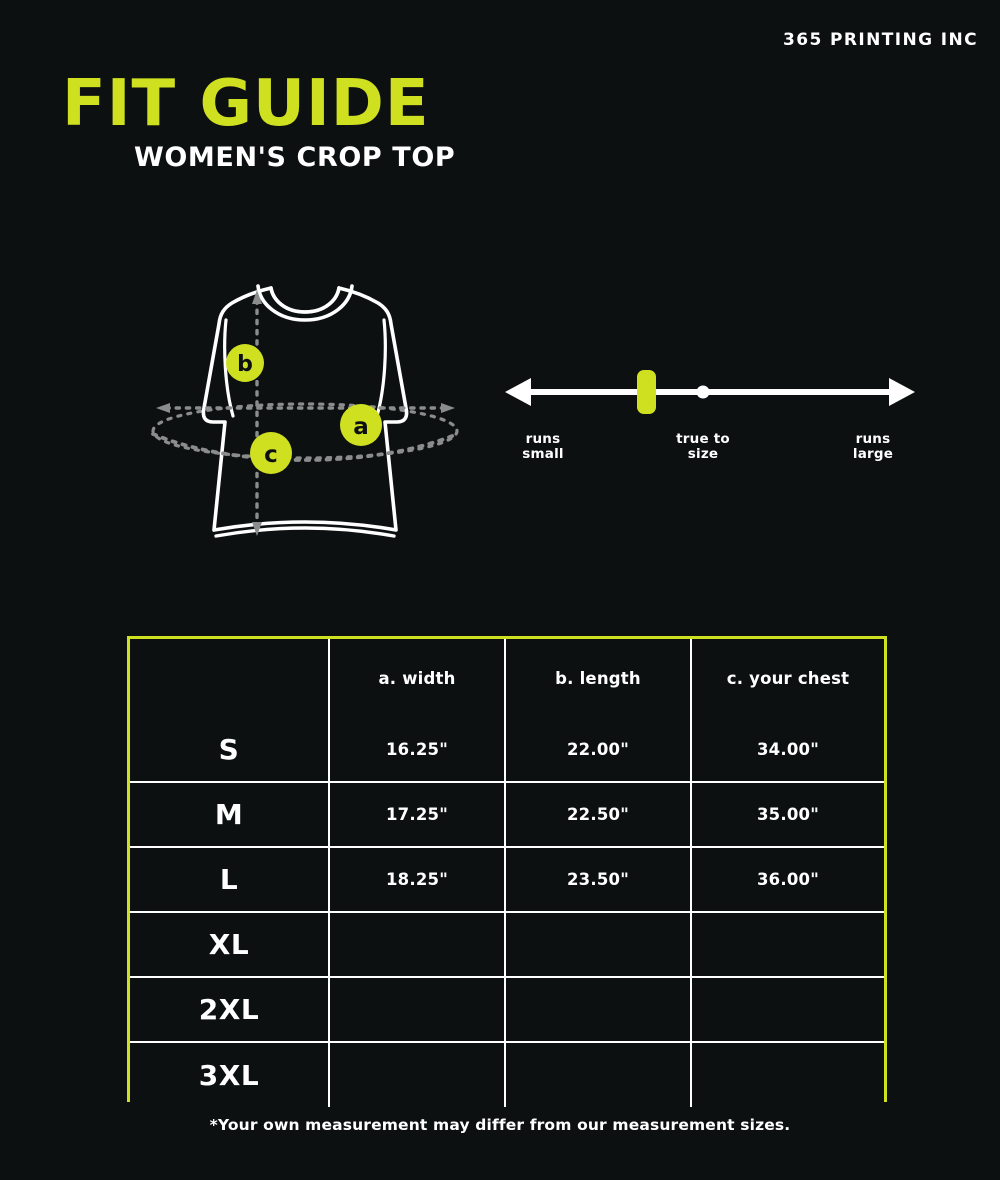 The width and height of the screenshot is (1000, 1180). I want to click on fit-label-true-to-size-line1: true to, so click(703, 439).